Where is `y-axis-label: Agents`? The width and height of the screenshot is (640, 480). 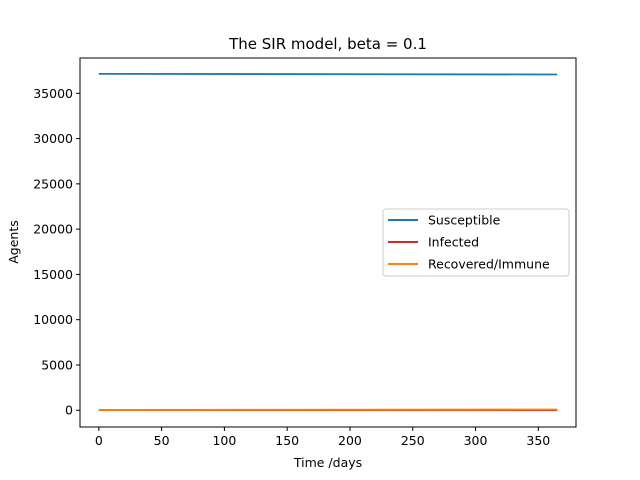 y-axis-label: Agents is located at coordinates (13, 242).